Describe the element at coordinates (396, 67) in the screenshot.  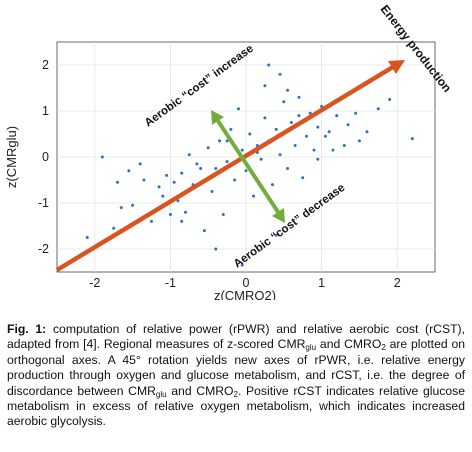
I see `energy-arrow-head` at that location.